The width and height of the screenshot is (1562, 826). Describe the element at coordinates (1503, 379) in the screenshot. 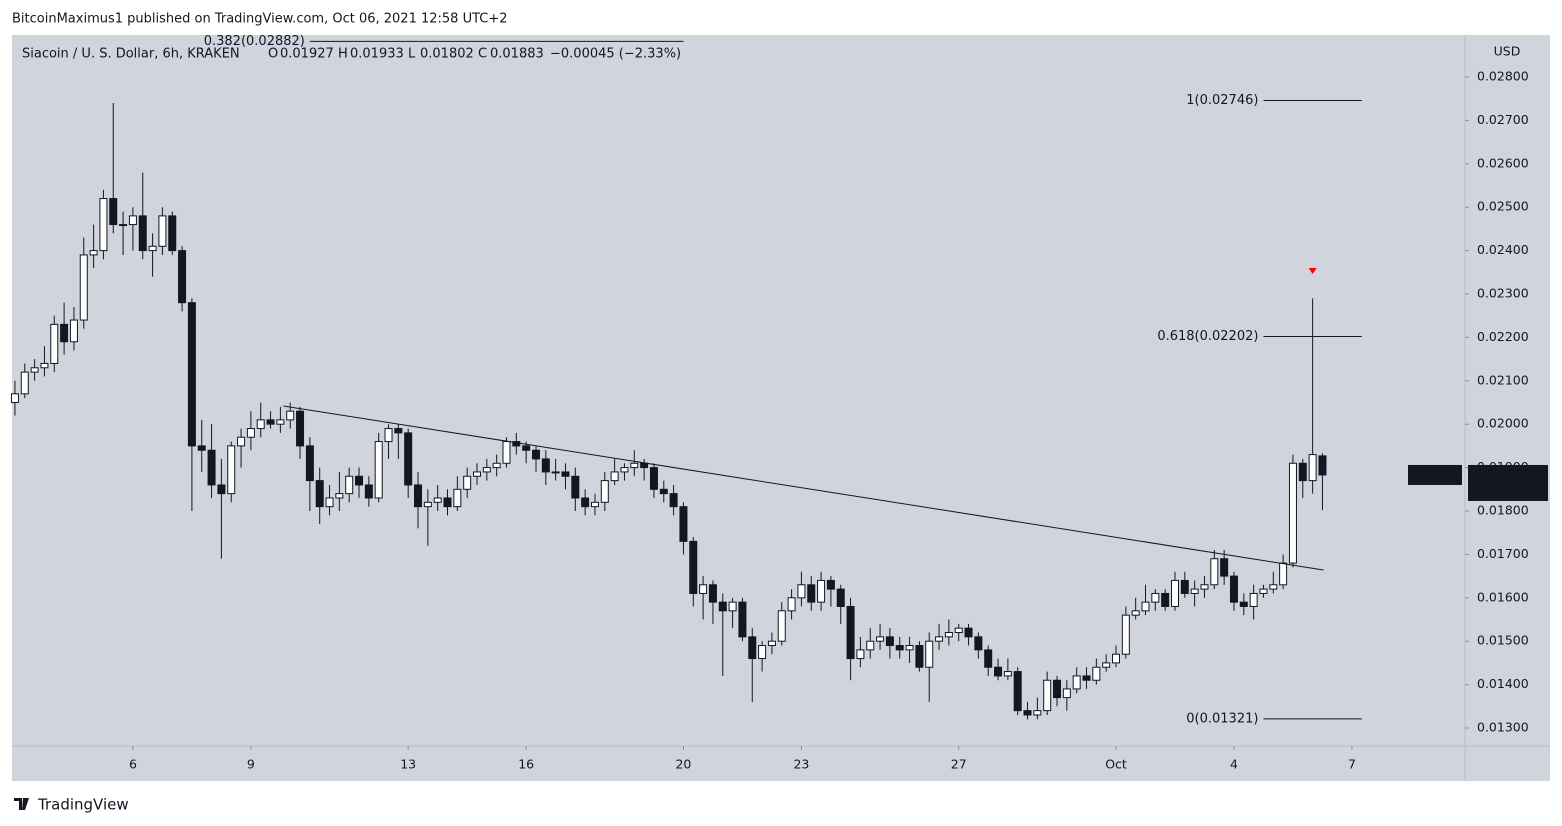

I see `y-tick-label: 0.02100` at that location.